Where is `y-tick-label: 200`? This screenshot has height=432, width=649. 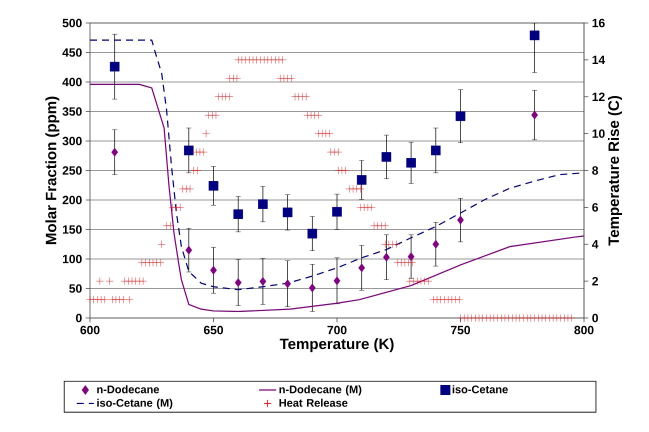 y-tick-label: 200 is located at coordinates (72, 200).